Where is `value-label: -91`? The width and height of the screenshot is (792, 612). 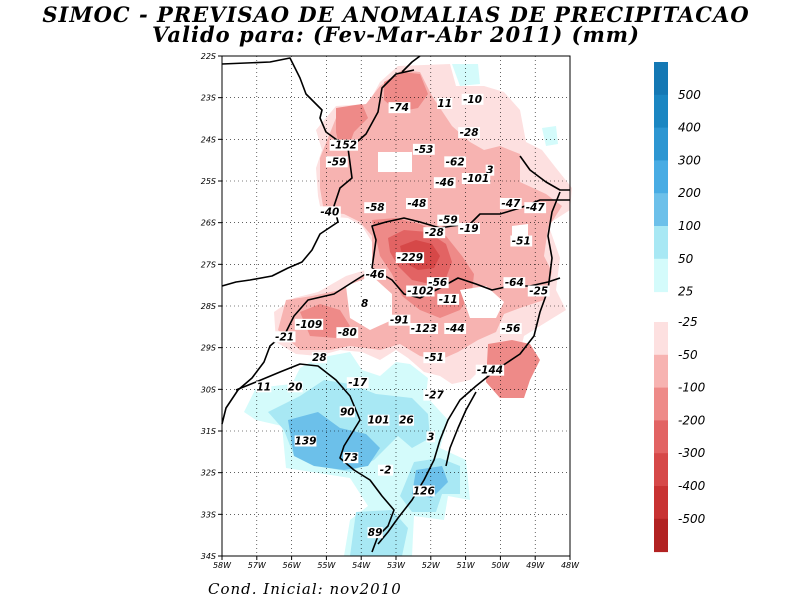 value-label: -91 is located at coordinates (399, 321).